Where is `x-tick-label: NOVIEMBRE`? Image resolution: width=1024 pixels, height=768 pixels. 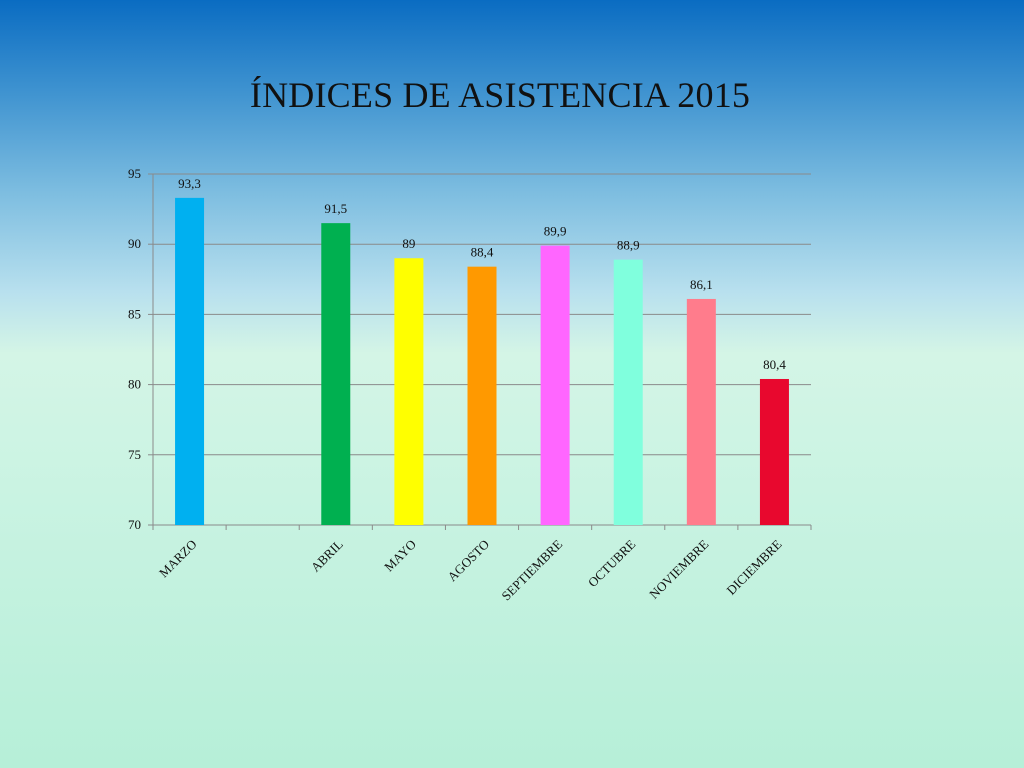 x-tick-label: NOVIEMBRE is located at coordinates (678, 568).